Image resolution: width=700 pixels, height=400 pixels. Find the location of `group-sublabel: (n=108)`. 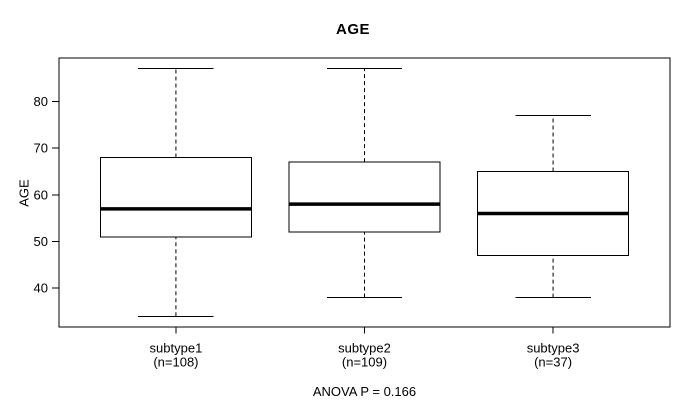

group-sublabel: (n=108) is located at coordinates (175, 362).